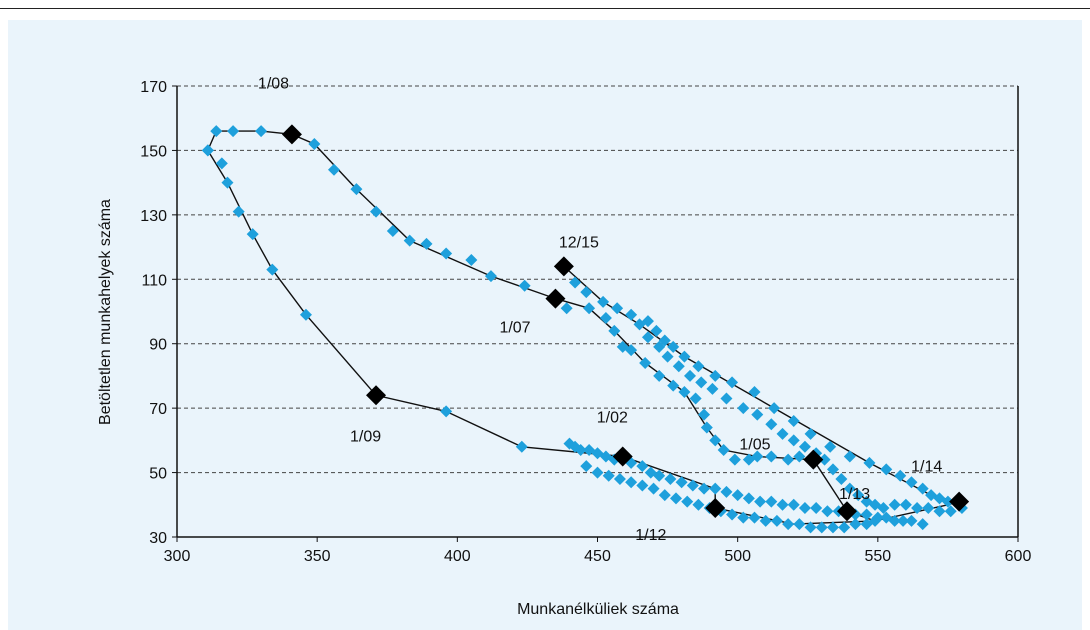 The image size is (1090, 630). Describe the element at coordinates (158, 474) in the screenshot. I see `y-tick-label: 50` at that location.